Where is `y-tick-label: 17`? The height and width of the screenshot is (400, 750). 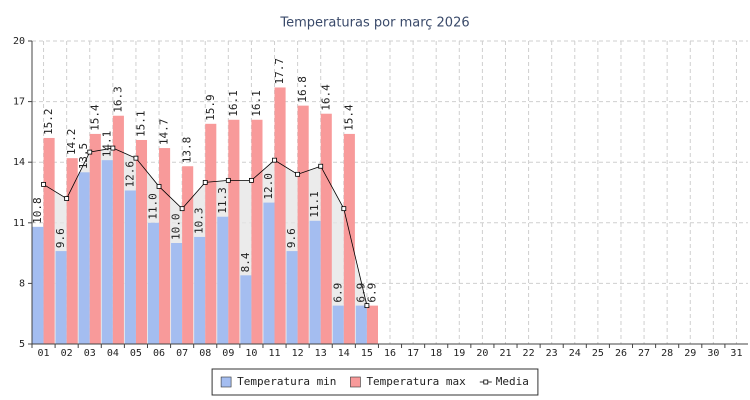
y-tick-label: 17 is located at coordinates (19, 102).